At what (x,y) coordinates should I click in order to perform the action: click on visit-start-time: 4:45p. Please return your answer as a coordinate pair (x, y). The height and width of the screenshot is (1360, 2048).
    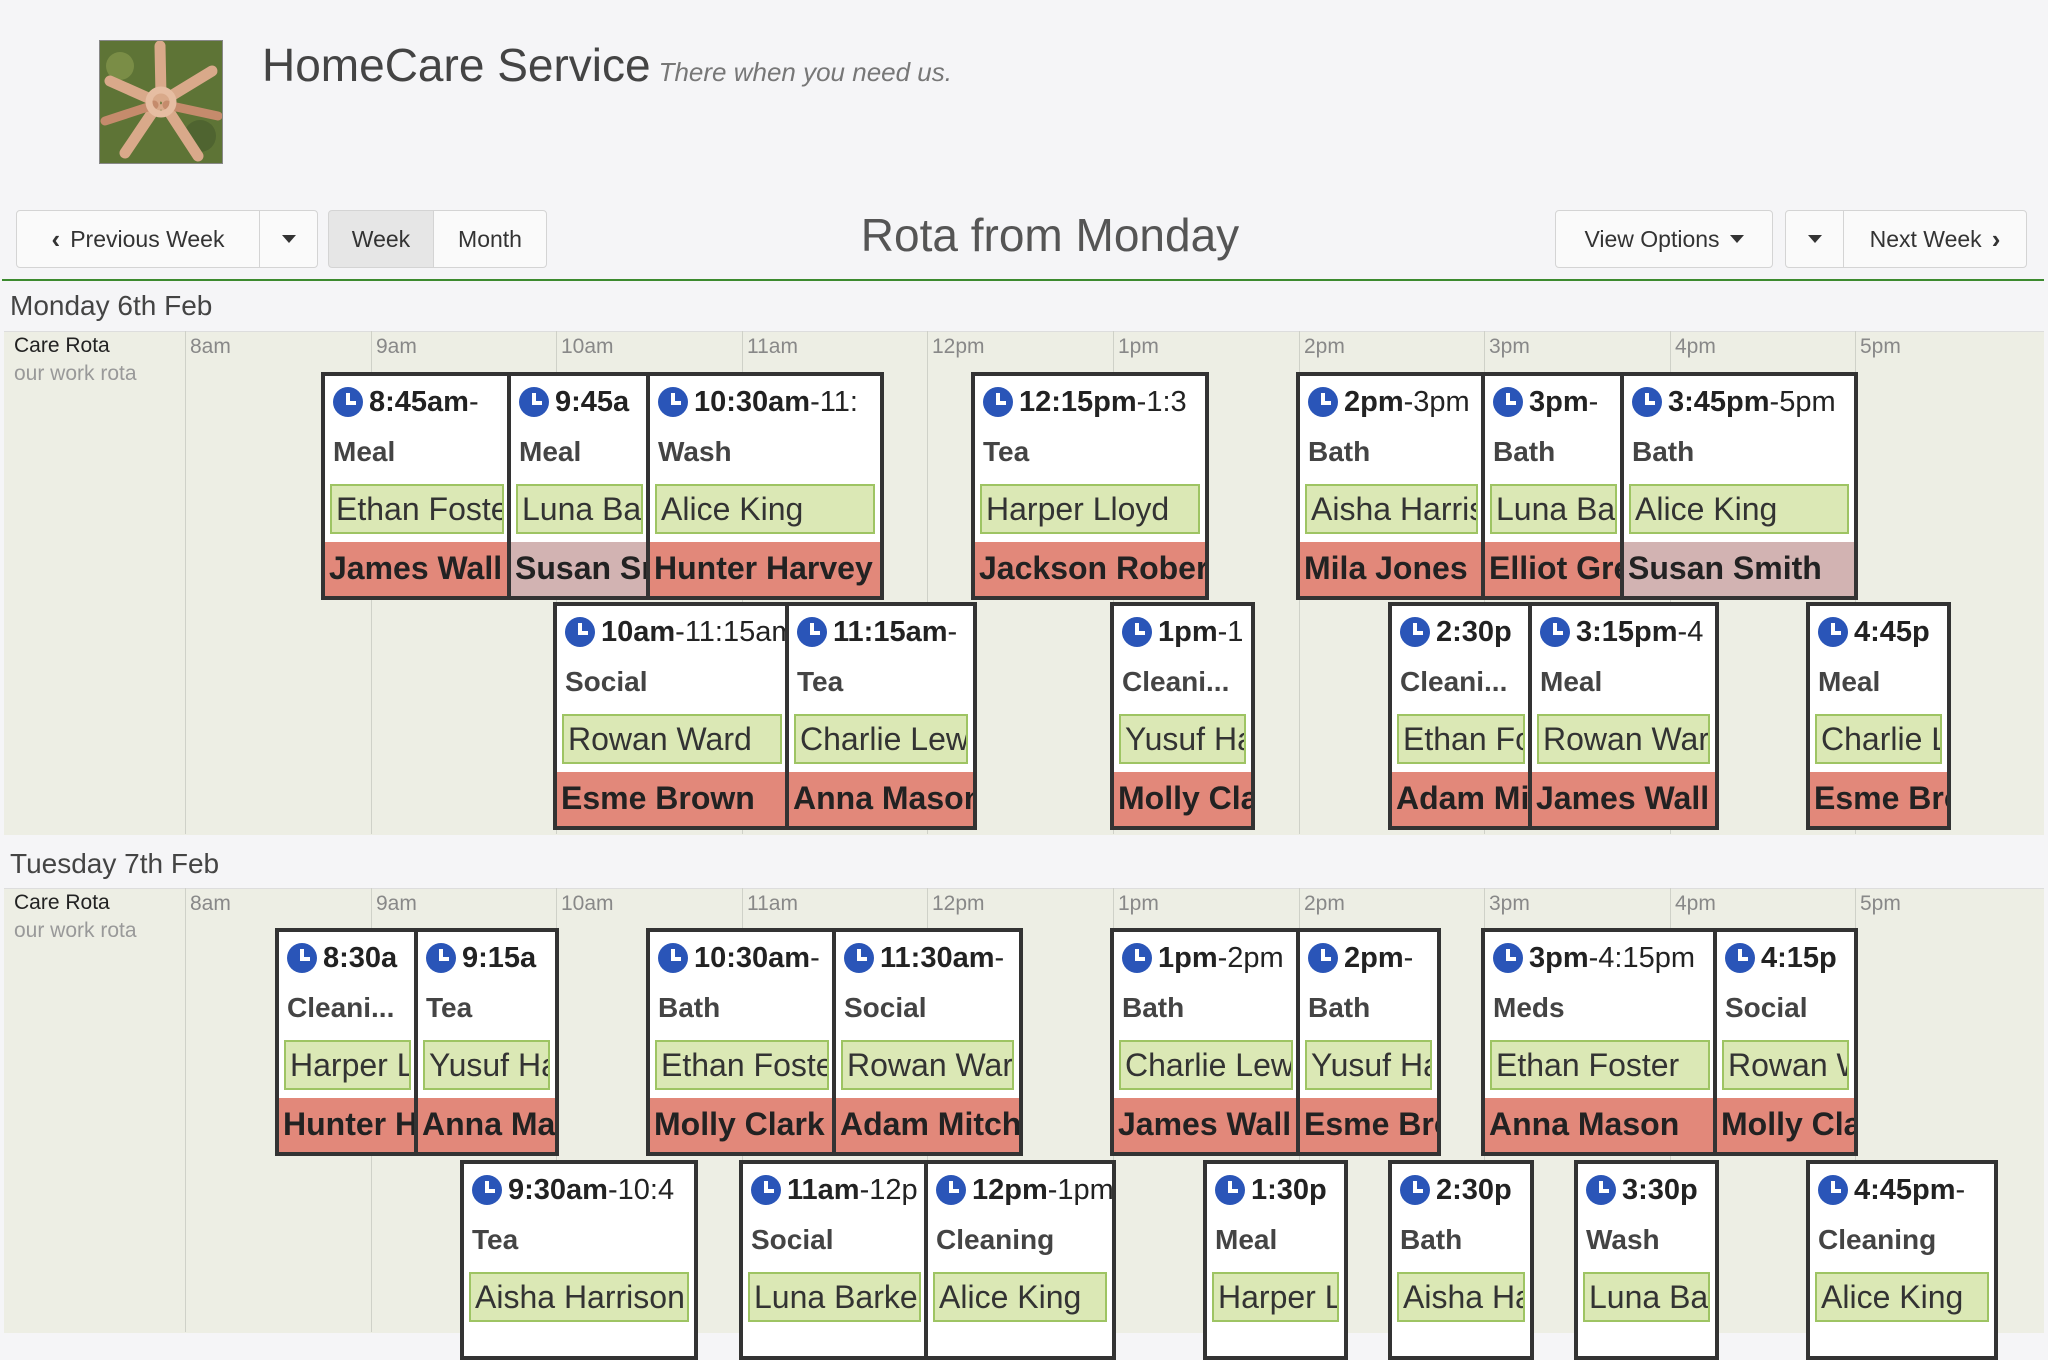
    Looking at the image, I should click on (1892, 631).